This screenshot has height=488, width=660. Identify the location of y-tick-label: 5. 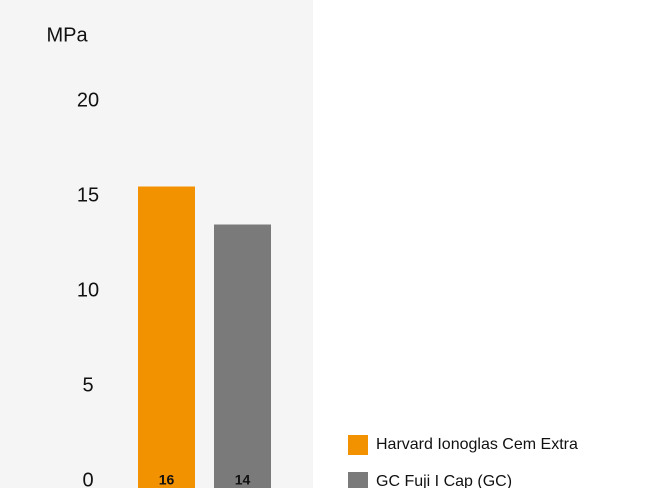
(87, 385).